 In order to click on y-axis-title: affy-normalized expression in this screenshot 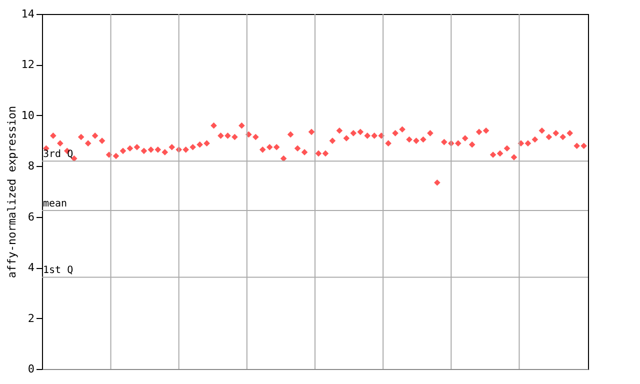, I will do `click(11, 192)`.